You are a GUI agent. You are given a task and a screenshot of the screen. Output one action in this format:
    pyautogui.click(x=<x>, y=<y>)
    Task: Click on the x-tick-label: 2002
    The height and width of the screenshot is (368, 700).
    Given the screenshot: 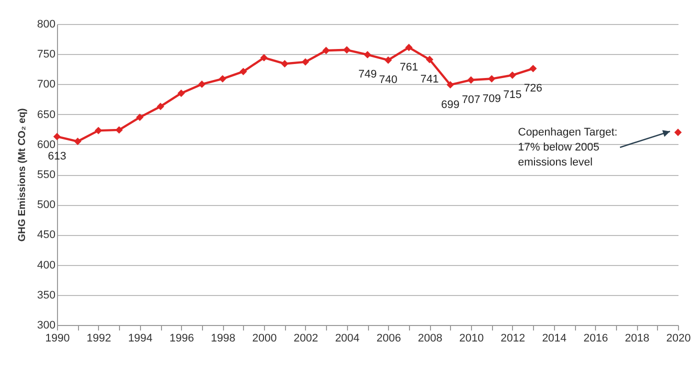 What is the action you would take?
    pyautogui.click(x=306, y=338)
    